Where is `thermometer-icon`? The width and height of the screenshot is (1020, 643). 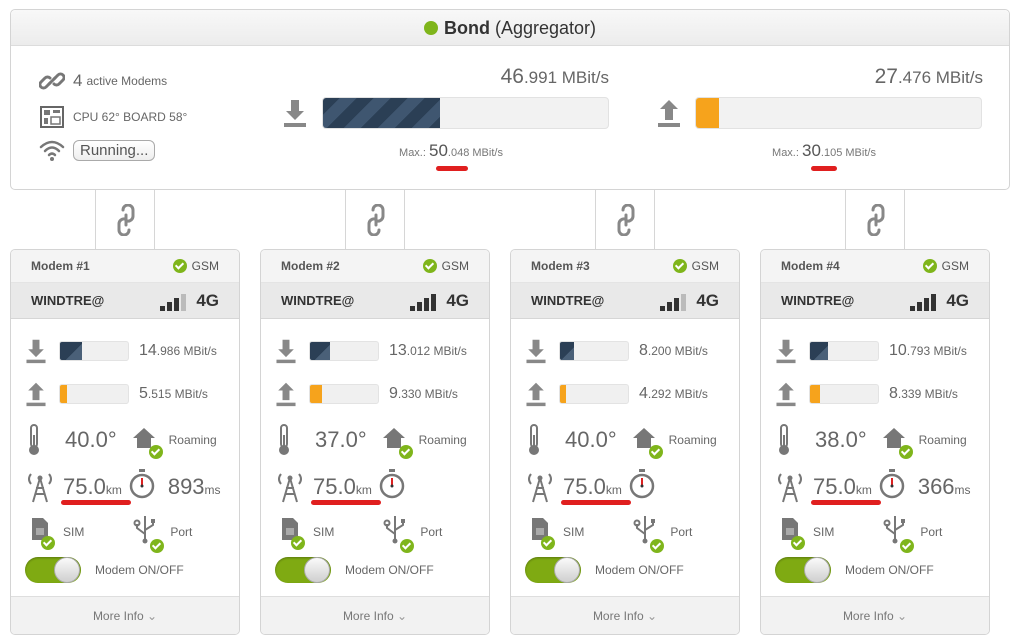
thermometer-icon is located at coordinates (784, 439).